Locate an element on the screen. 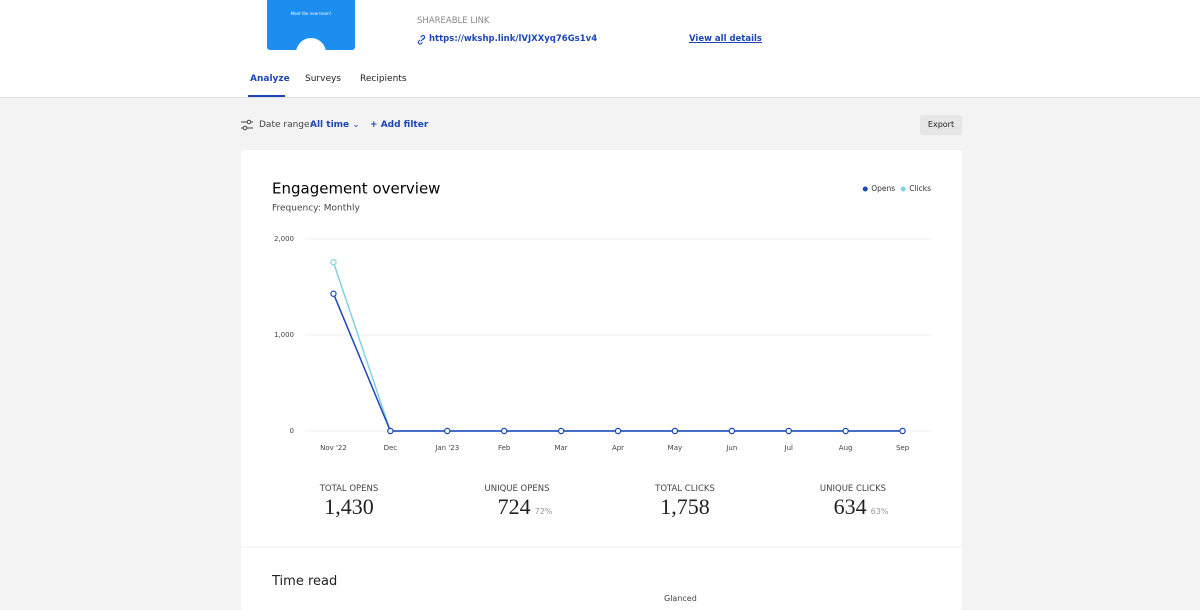 The width and height of the screenshot is (1200, 610). stat-label: UNIQUE OPENS is located at coordinates (517, 489).